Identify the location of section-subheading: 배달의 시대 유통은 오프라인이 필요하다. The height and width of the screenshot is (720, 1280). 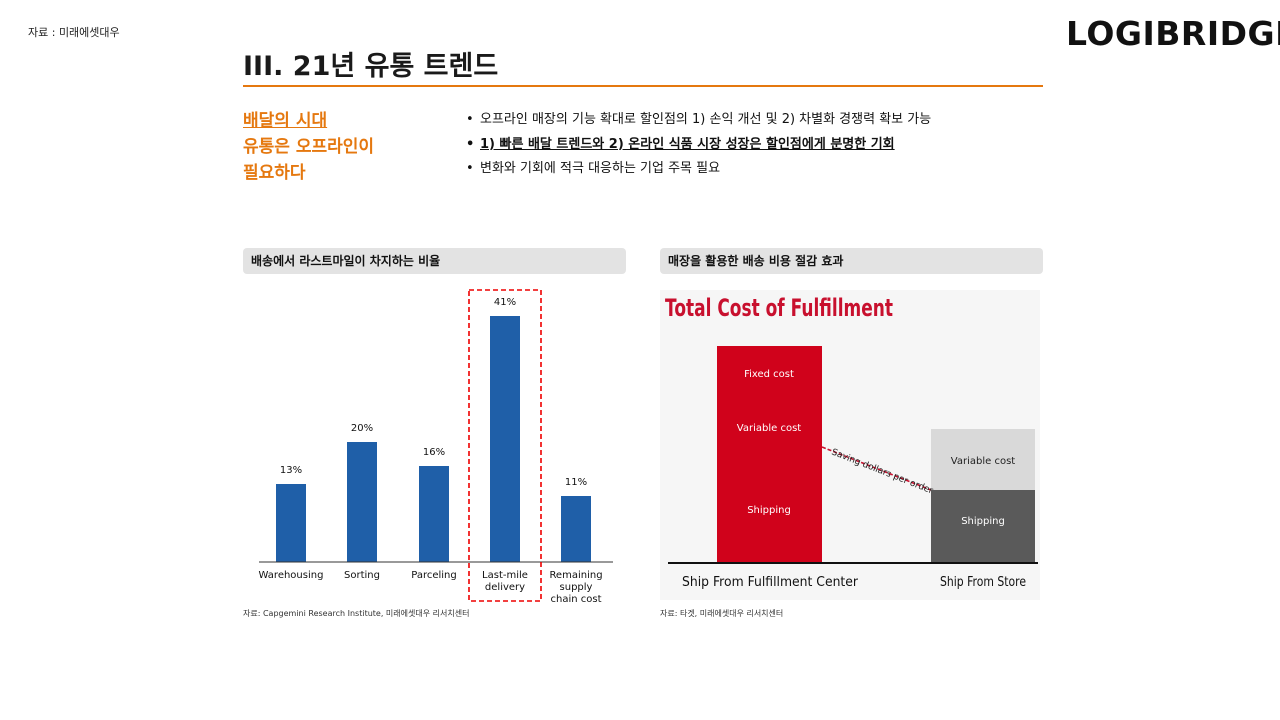
(308, 147).